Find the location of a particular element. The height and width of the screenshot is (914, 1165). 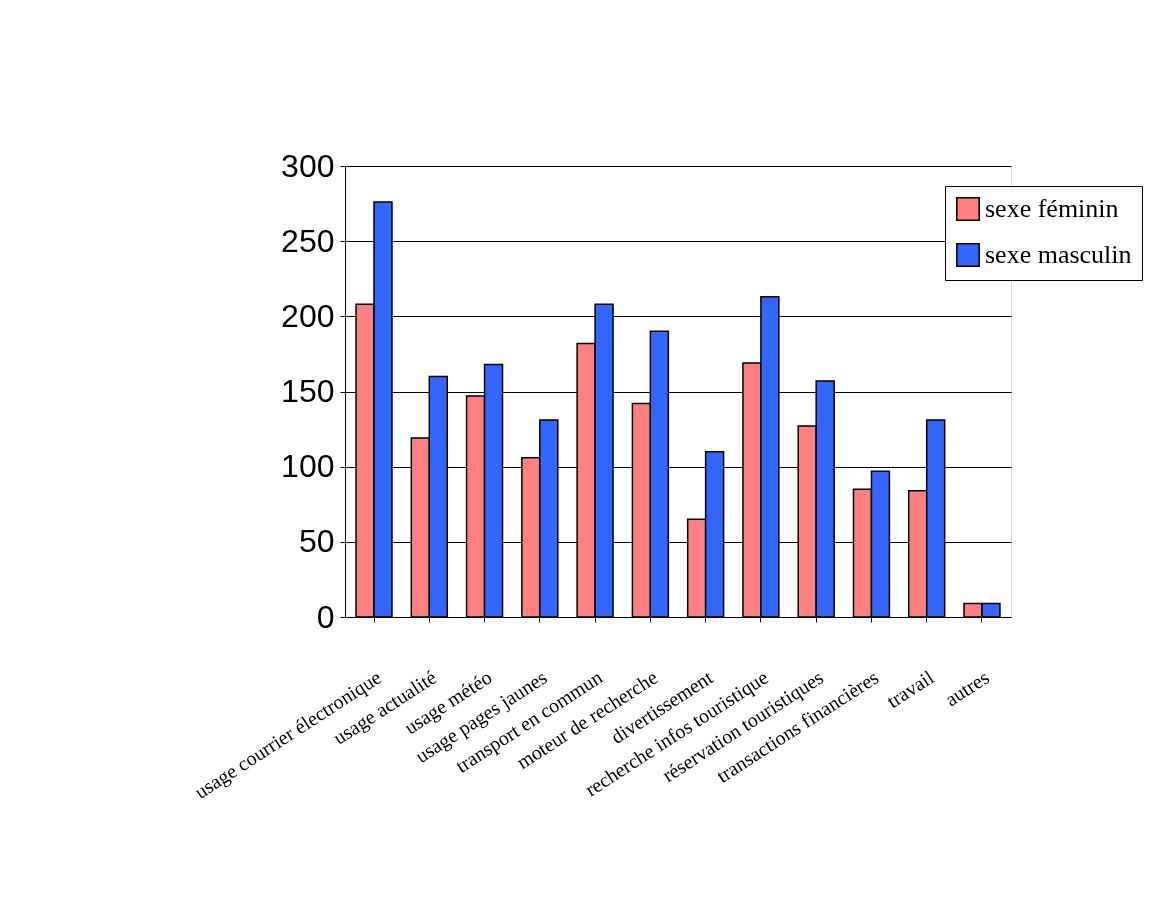

y-tick-label: 250 is located at coordinates (308, 240).